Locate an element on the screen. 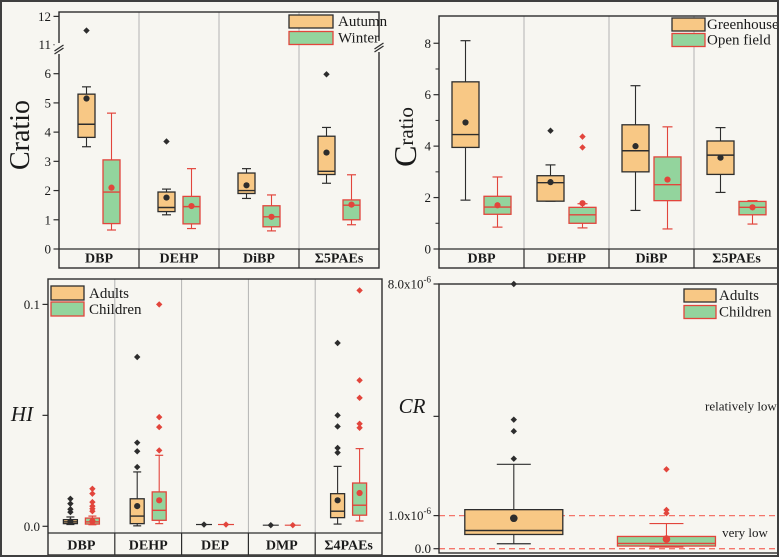  svg-text: 0.0 is located at coordinates (32, 526).